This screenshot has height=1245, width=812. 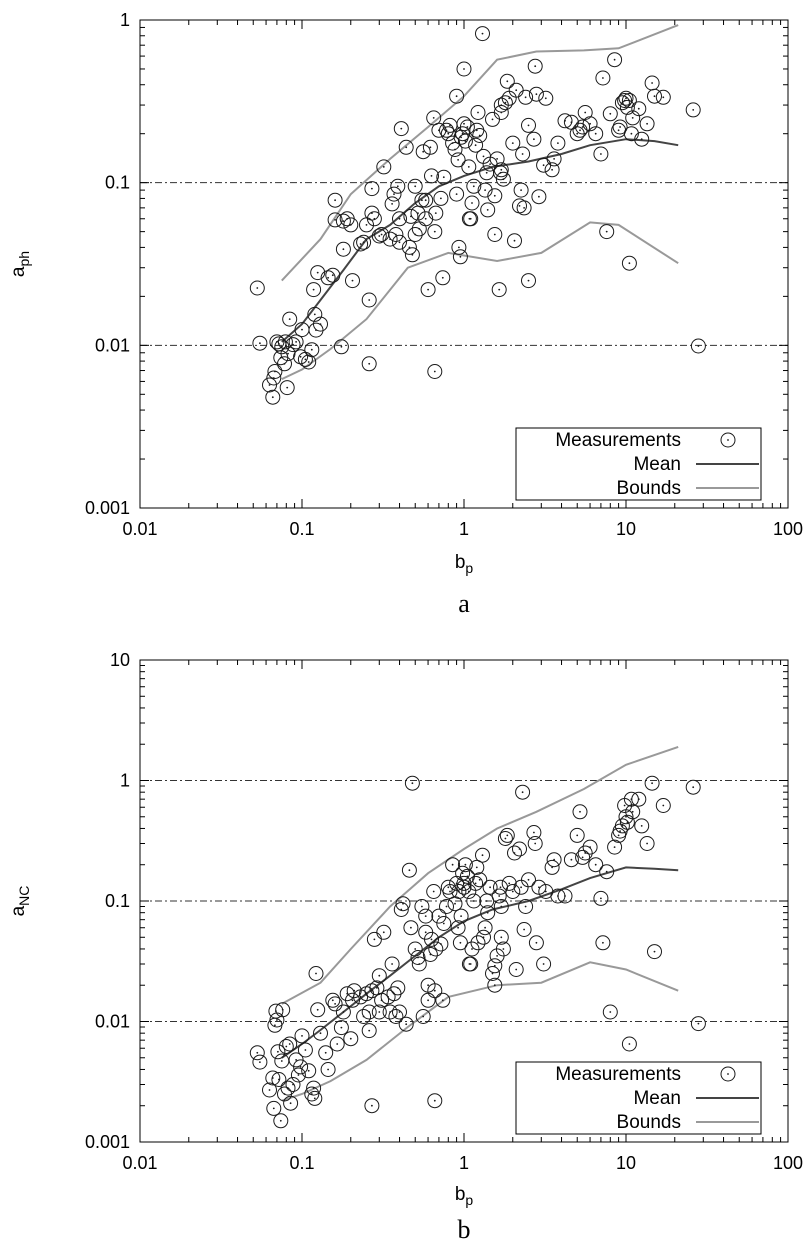 What do you see at coordinates (464, 564) in the screenshot?
I see `x-axis-label: bp` at bounding box center [464, 564].